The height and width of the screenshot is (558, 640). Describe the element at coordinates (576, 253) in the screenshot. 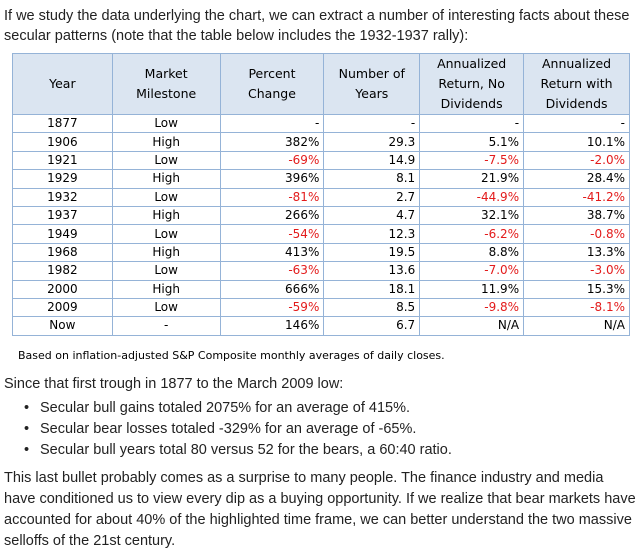

I see `cell-return-with-dividends: 13.3%` at that location.